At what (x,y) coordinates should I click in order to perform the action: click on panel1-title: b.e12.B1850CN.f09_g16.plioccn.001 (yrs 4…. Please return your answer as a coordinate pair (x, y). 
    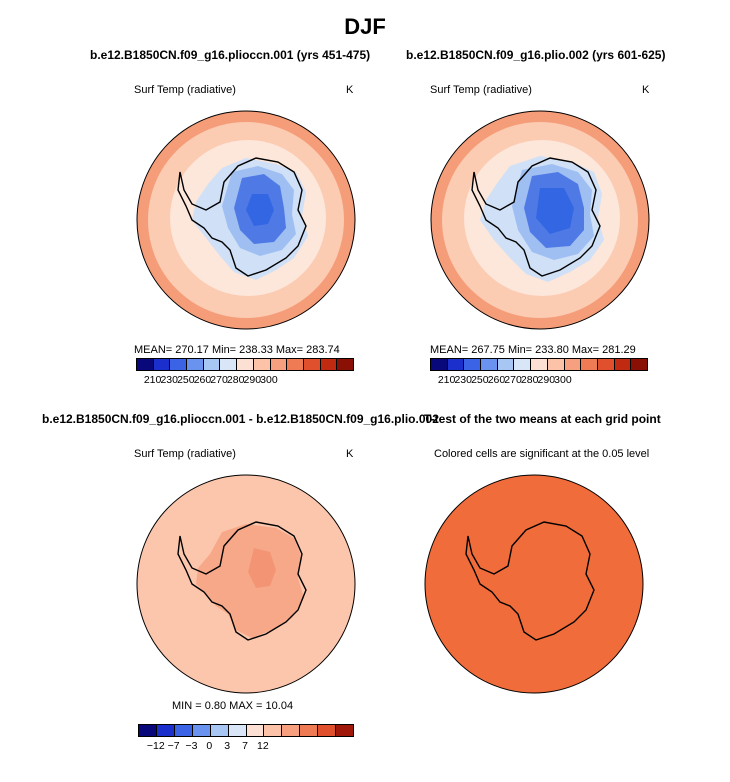
    Looking at the image, I should click on (230, 55).